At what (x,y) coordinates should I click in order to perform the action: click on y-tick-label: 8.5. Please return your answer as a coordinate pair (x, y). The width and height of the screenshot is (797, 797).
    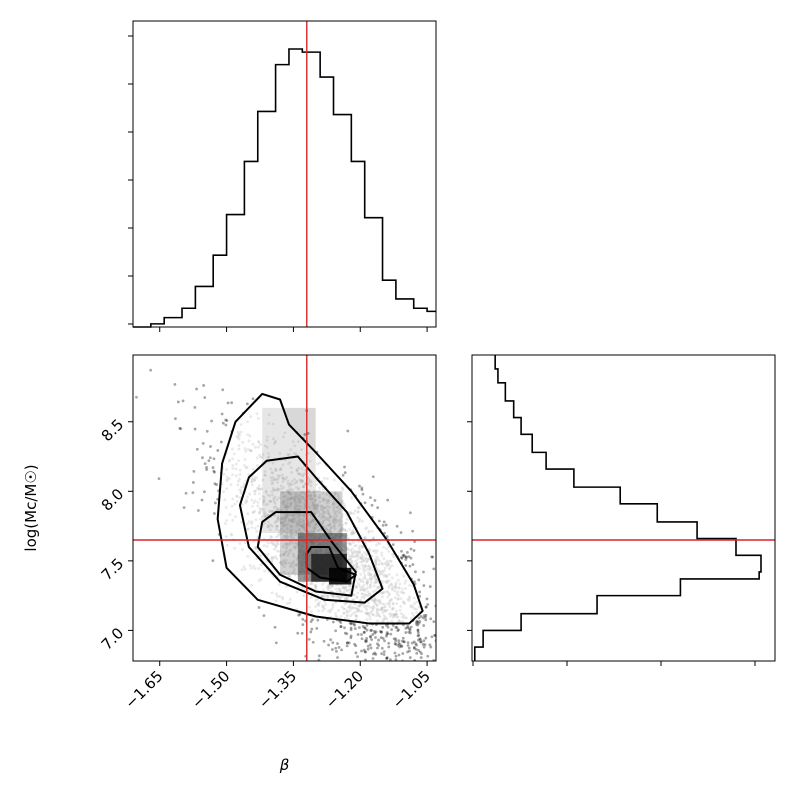
    Looking at the image, I should click on (113, 430).